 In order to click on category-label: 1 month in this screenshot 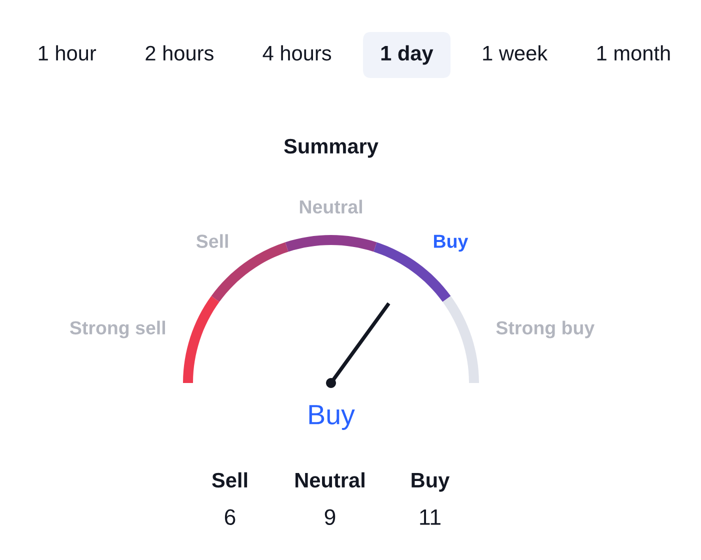, I will do `click(633, 53)`.